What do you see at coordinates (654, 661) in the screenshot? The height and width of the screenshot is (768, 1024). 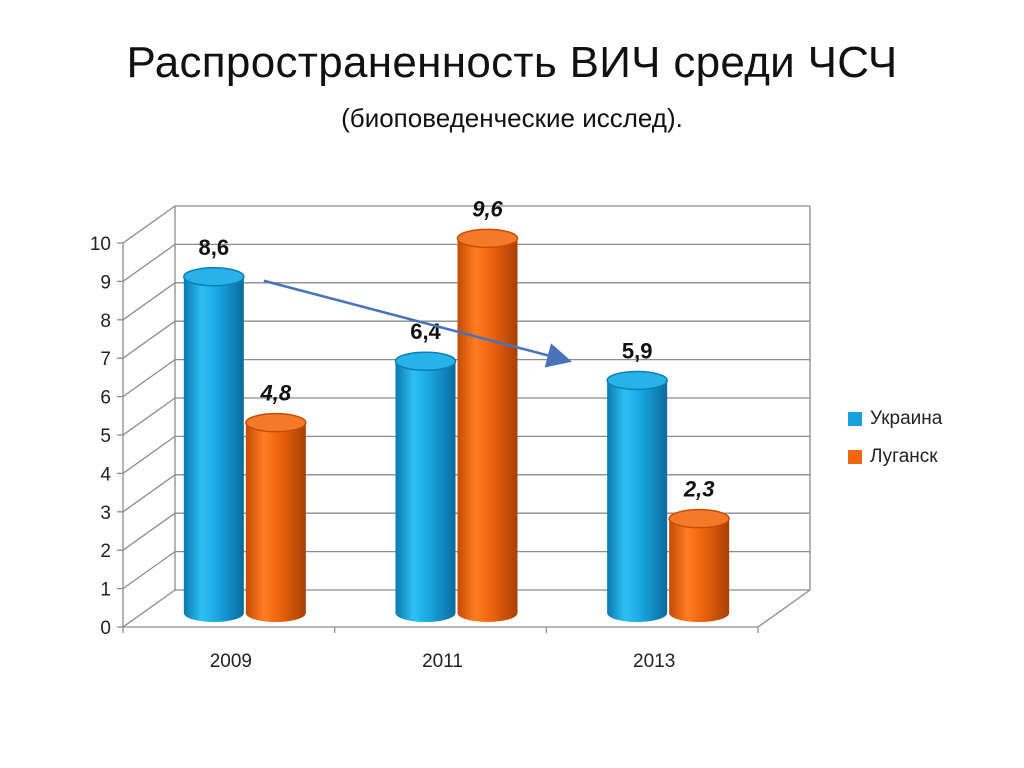 I see `x-tick-label: 2013` at bounding box center [654, 661].